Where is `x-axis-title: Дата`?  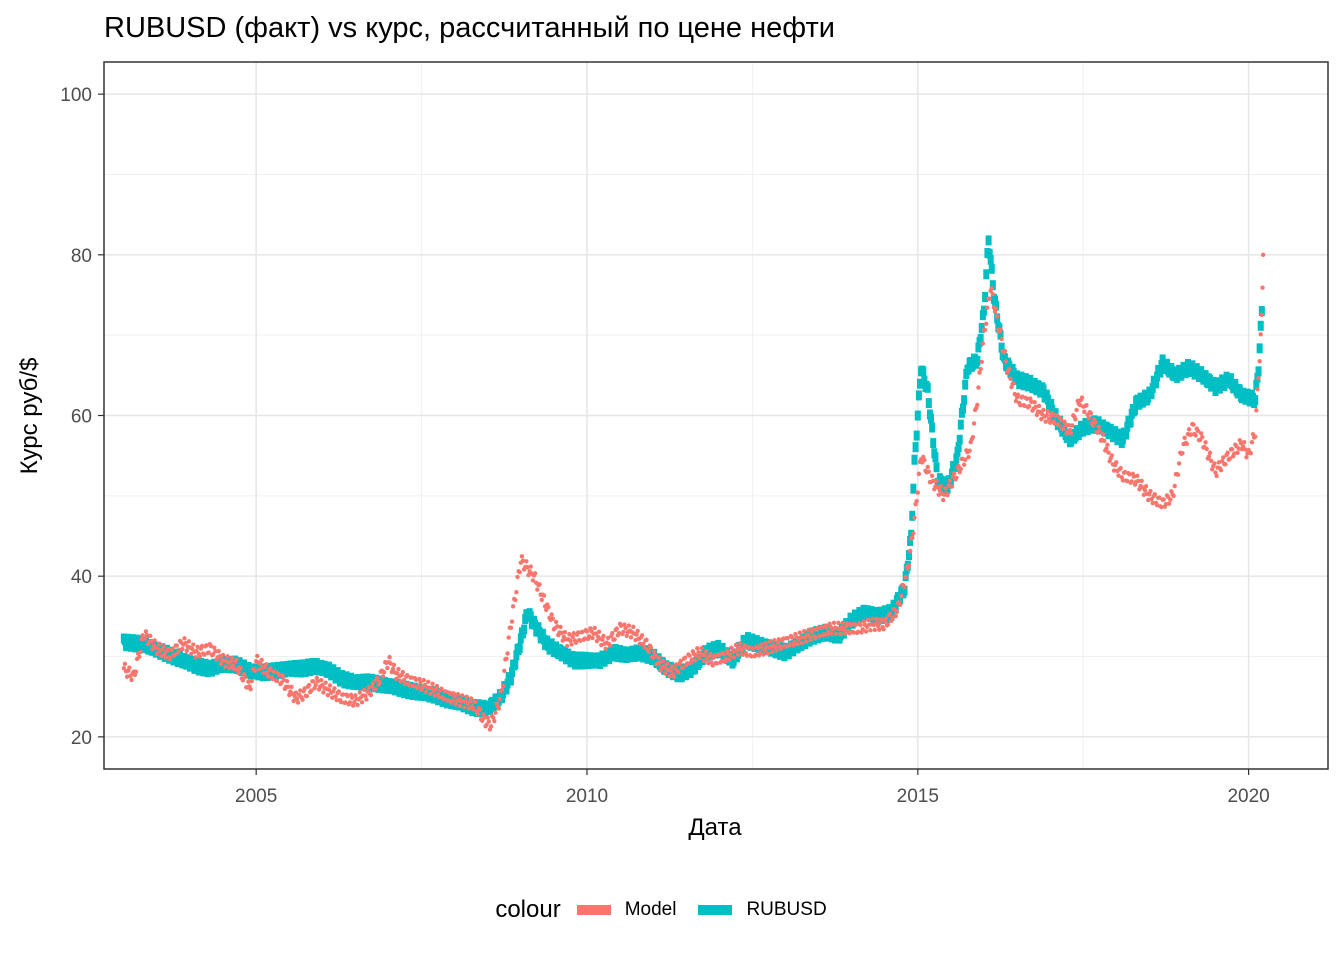 x-axis-title: Дата is located at coordinates (715, 827).